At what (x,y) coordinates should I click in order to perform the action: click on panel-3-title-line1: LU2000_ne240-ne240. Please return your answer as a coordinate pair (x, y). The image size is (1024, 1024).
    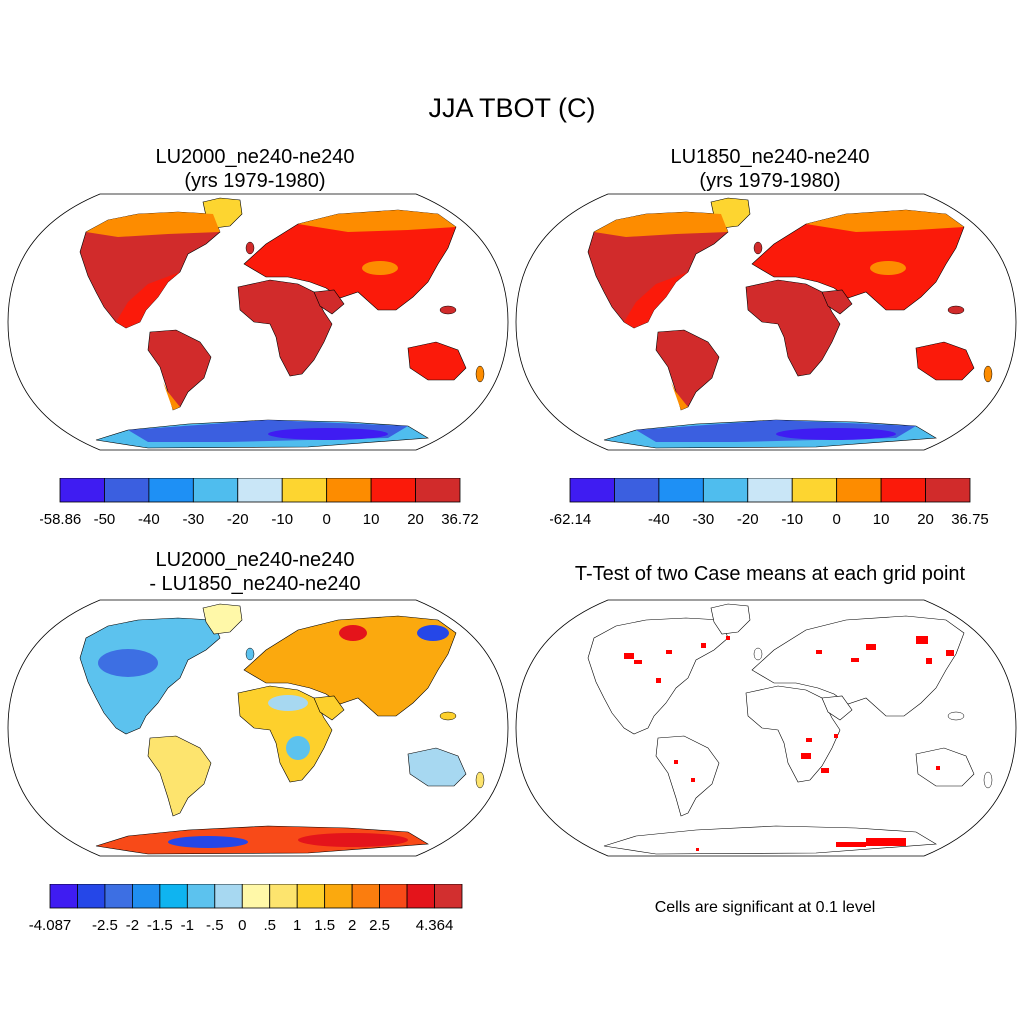
    Looking at the image, I should click on (255, 560).